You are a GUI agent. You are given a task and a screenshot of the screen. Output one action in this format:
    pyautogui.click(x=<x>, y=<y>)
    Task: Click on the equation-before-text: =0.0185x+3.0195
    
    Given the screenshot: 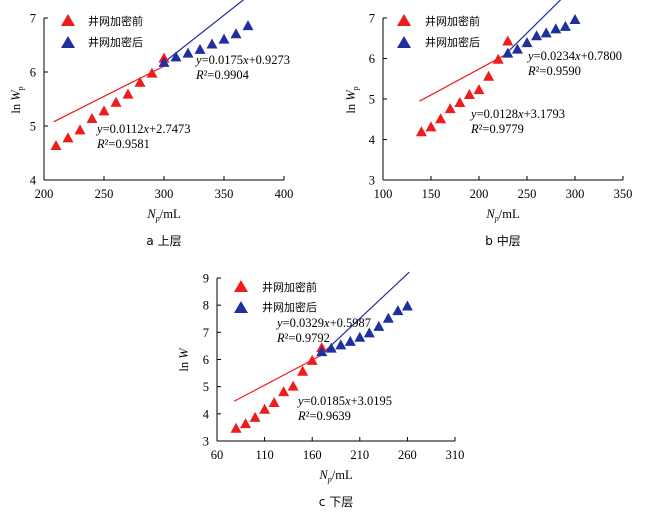 What is the action you would take?
    pyautogui.click(x=348, y=401)
    